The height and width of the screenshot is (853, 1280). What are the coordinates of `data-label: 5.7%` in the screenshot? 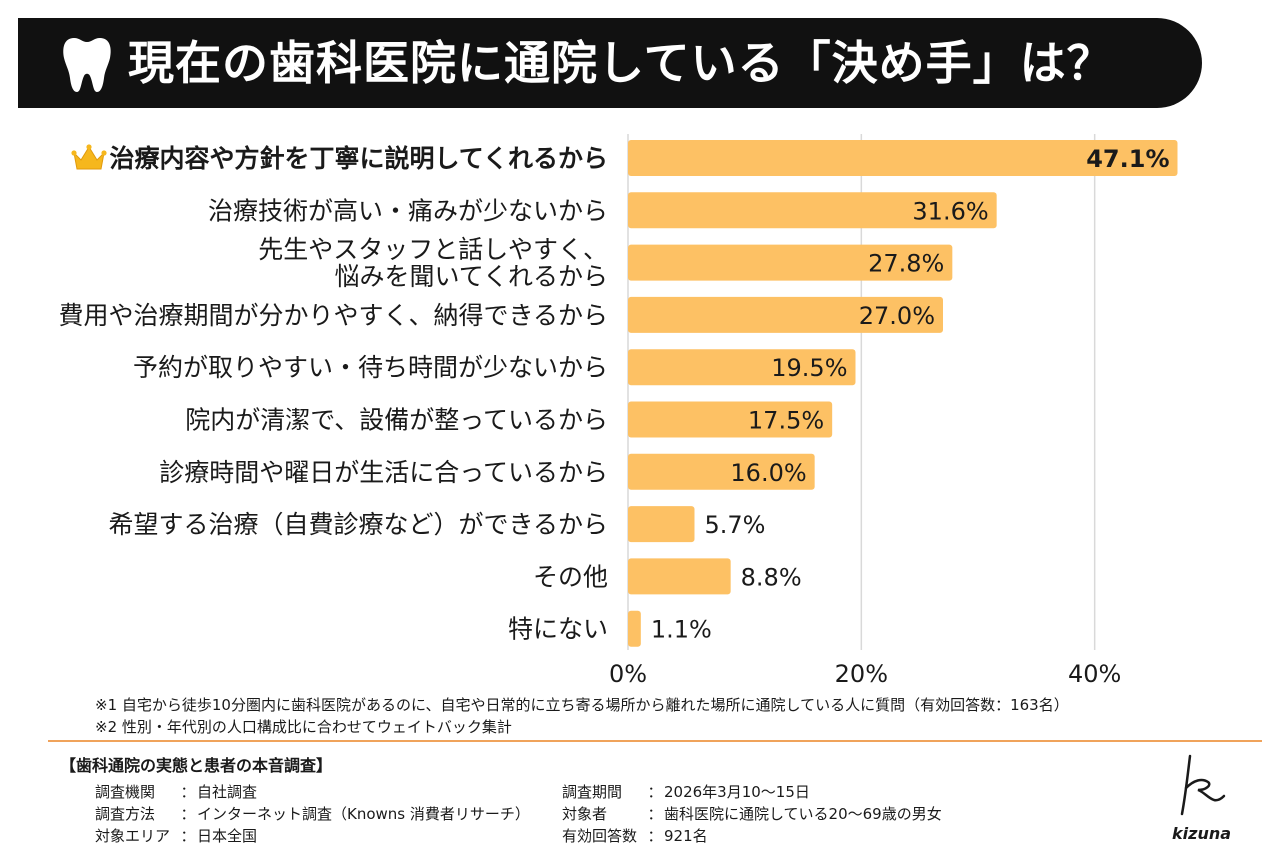 It's located at (735, 525).